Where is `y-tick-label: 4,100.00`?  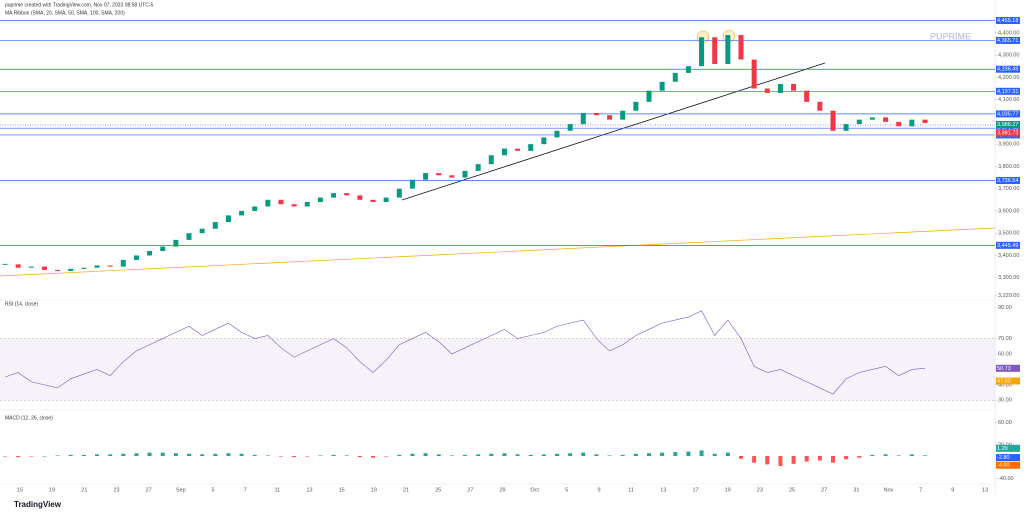
y-tick-label: 4,100.00 is located at coordinates (1008, 100).